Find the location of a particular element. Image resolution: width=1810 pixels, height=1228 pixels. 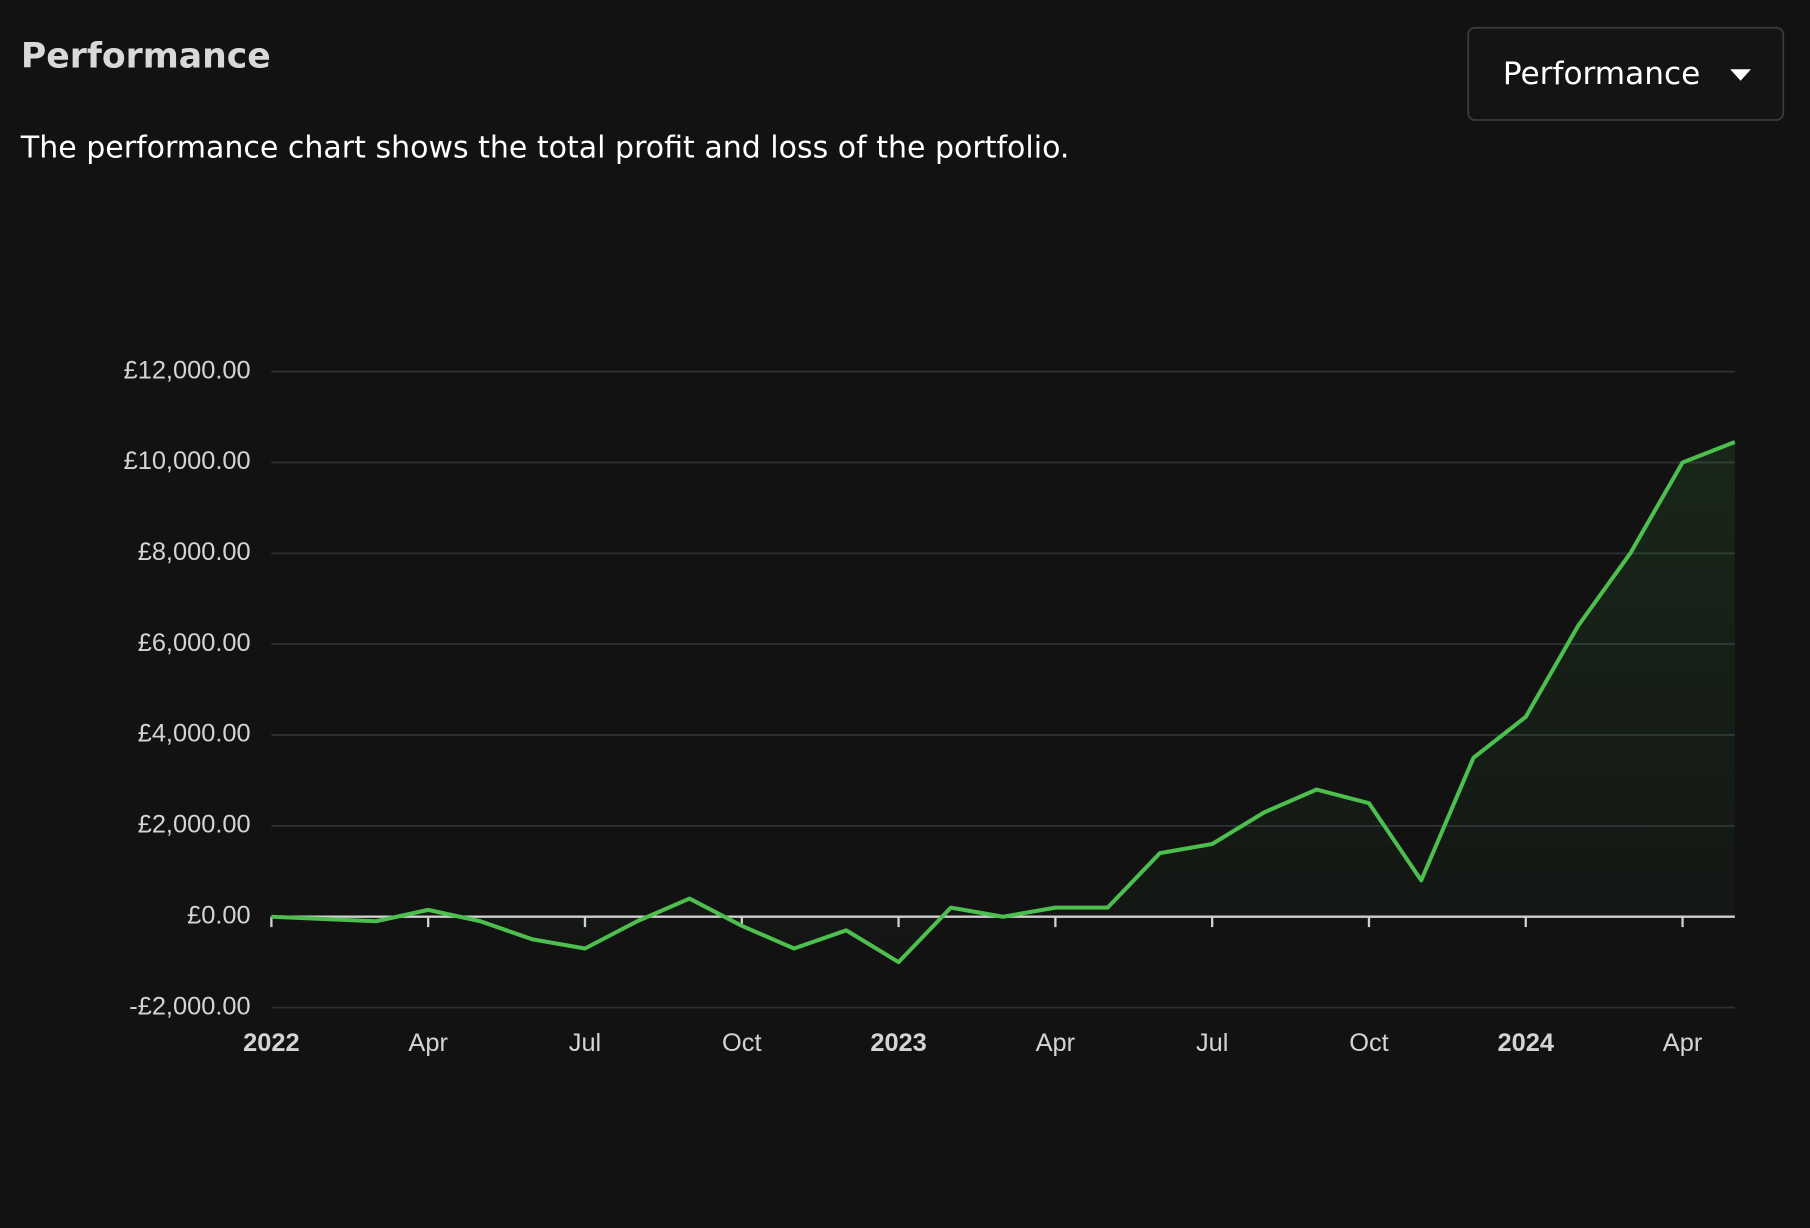

y-tick-label: £10,000.00 is located at coordinates (187, 461).